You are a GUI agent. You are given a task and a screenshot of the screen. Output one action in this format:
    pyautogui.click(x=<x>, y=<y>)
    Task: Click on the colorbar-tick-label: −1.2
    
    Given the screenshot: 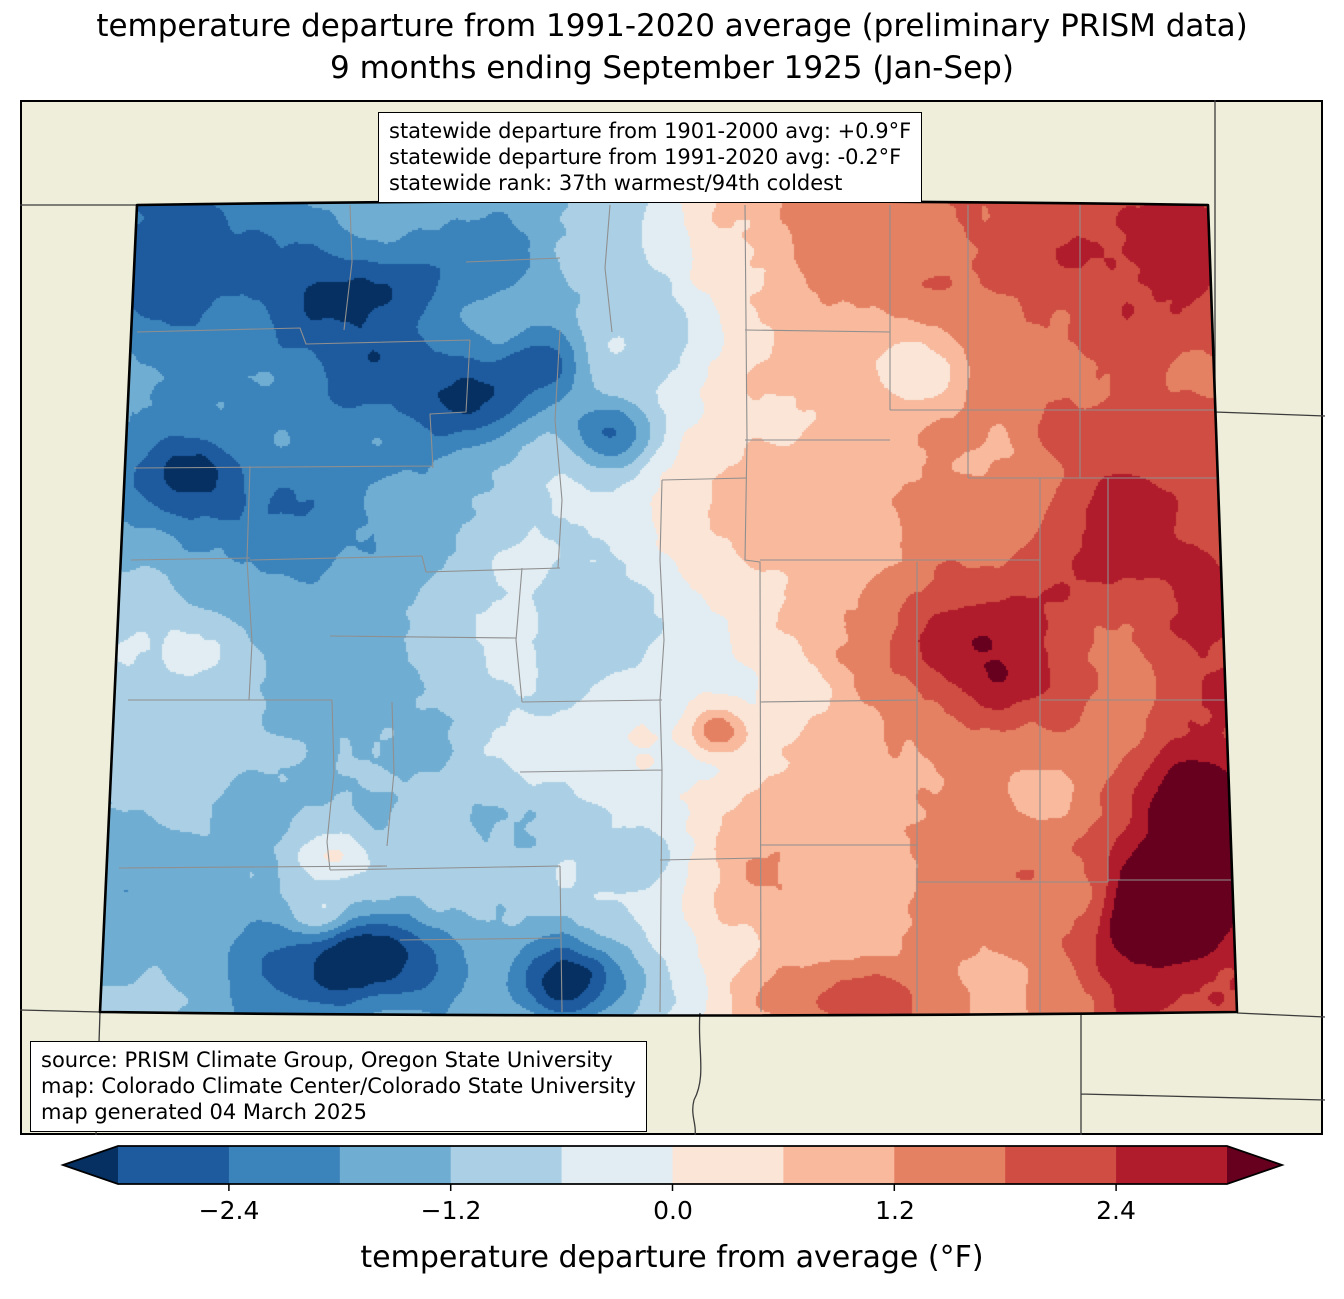 What is the action you would take?
    pyautogui.click(x=451, y=1210)
    